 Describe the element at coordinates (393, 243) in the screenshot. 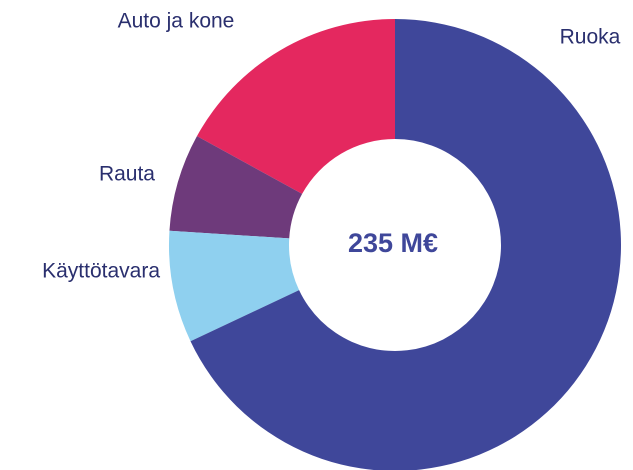

I see `center-label: 235 M€` at that location.